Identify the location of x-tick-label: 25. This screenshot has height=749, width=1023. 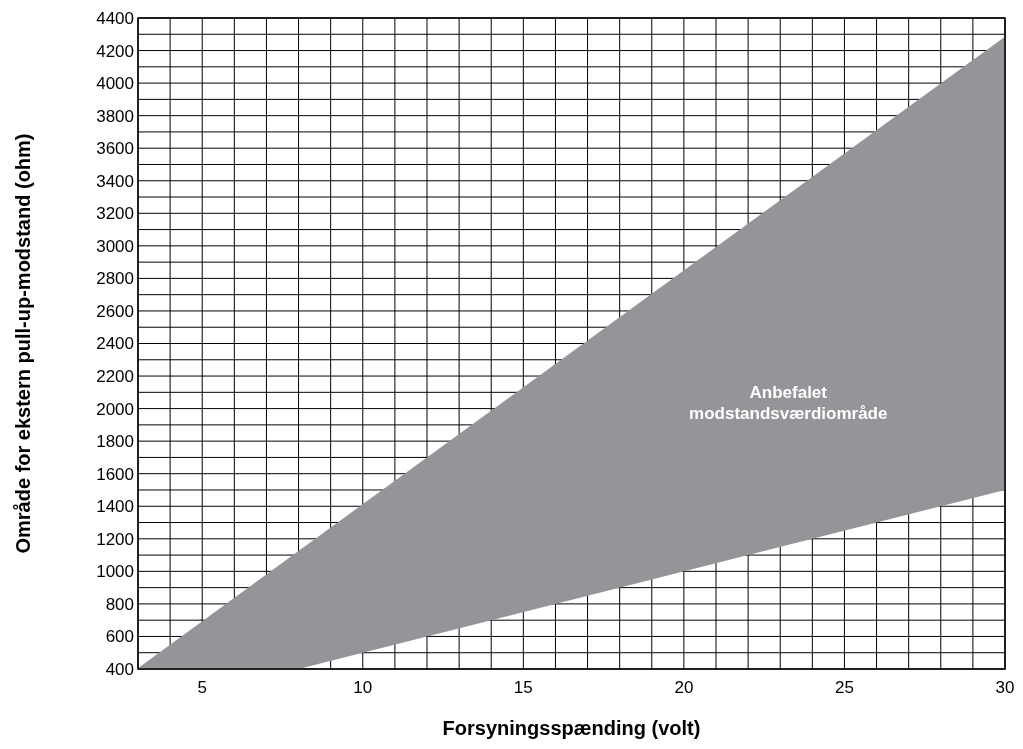
(844, 687).